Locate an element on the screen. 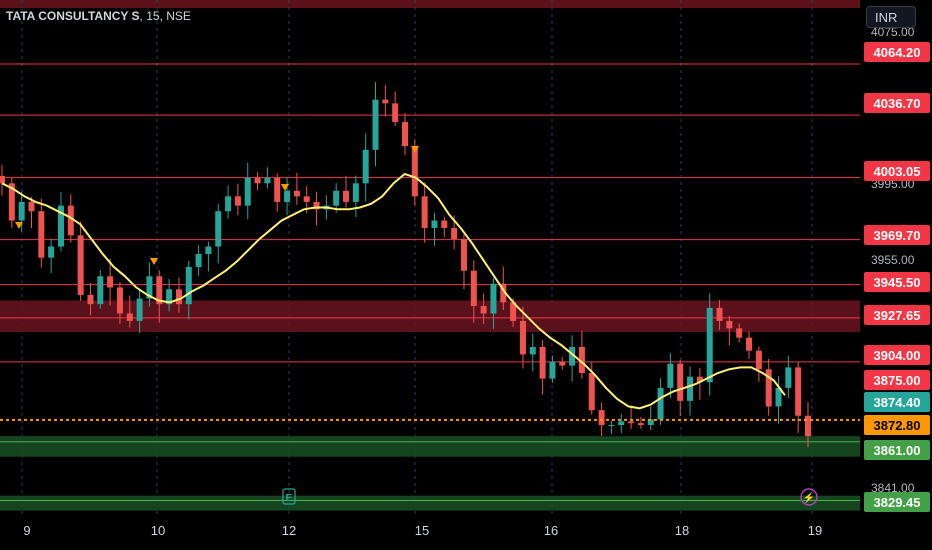  exchange-label: NSE is located at coordinates (178, 16).